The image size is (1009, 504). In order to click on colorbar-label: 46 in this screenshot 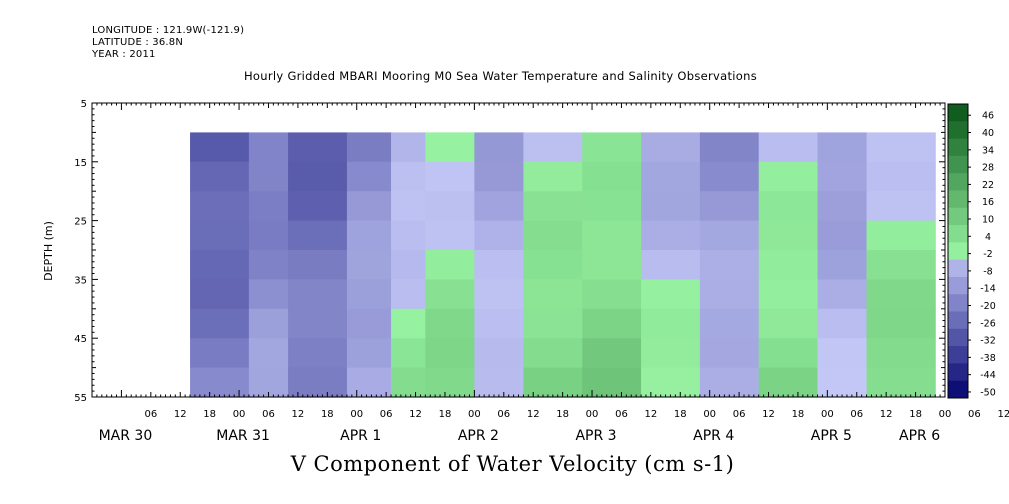, I will do `click(988, 116)`.